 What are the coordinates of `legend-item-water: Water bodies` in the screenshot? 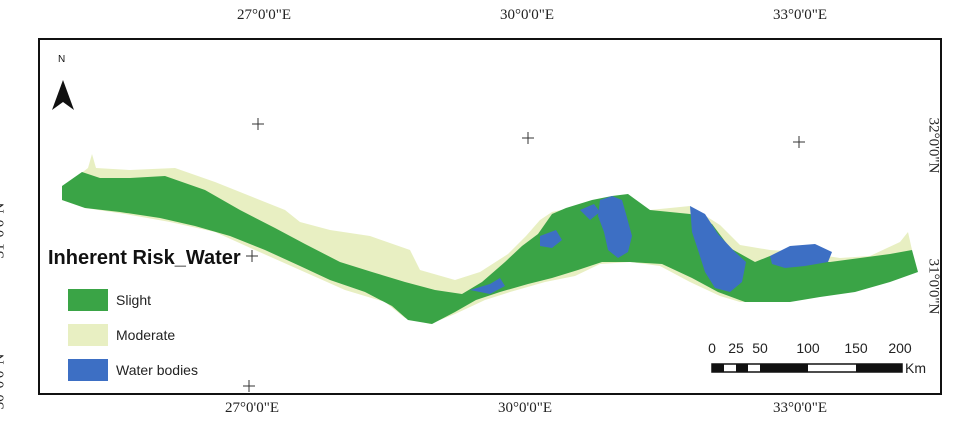 It's located at (133, 370).